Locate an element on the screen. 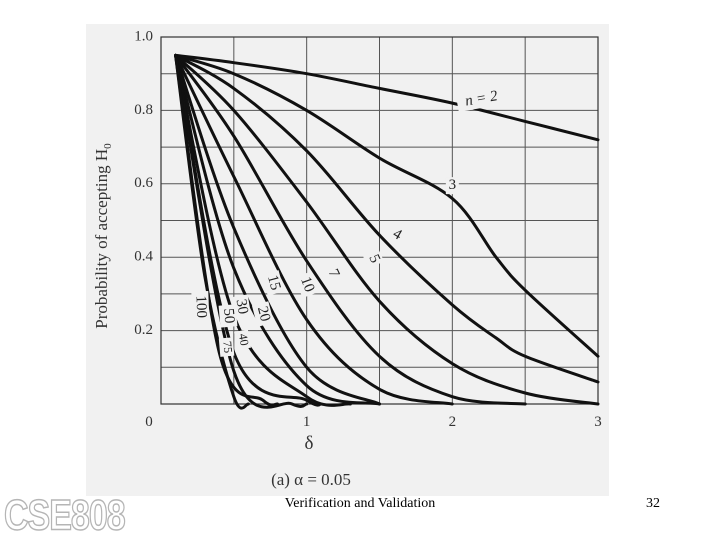 The width and height of the screenshot is (720, 541). y-tick-label: 1.0 is located at coordinates (143, 36).